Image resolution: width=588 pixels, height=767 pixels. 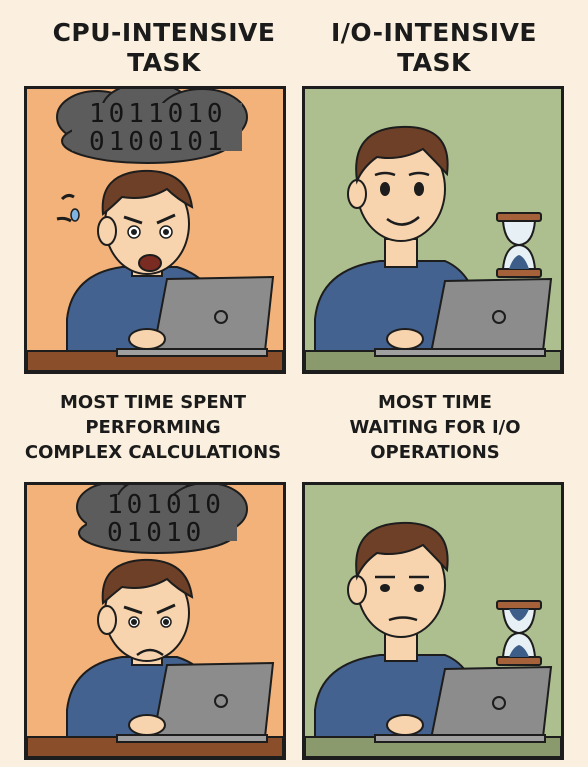 I want to click on cpu-heading: CPU-INTENSIVE TASK, so click(x=164, y=48).